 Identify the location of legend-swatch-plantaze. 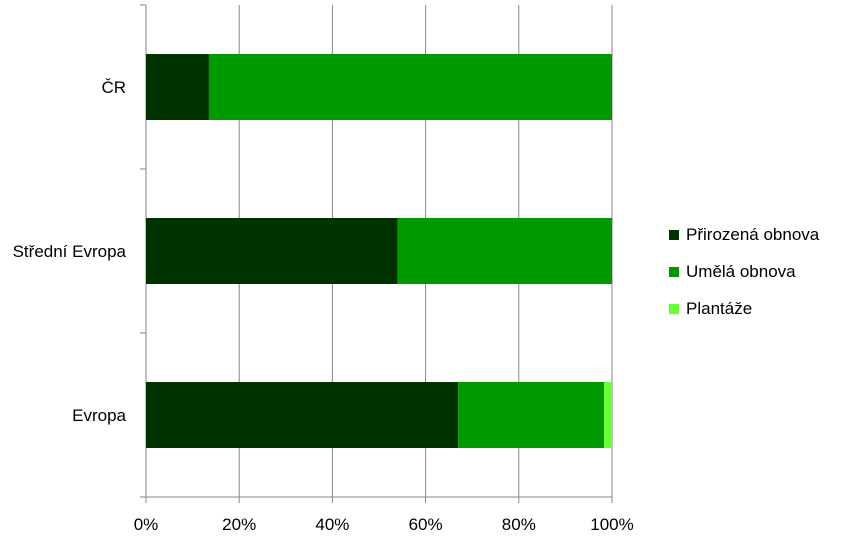
(674, 308).